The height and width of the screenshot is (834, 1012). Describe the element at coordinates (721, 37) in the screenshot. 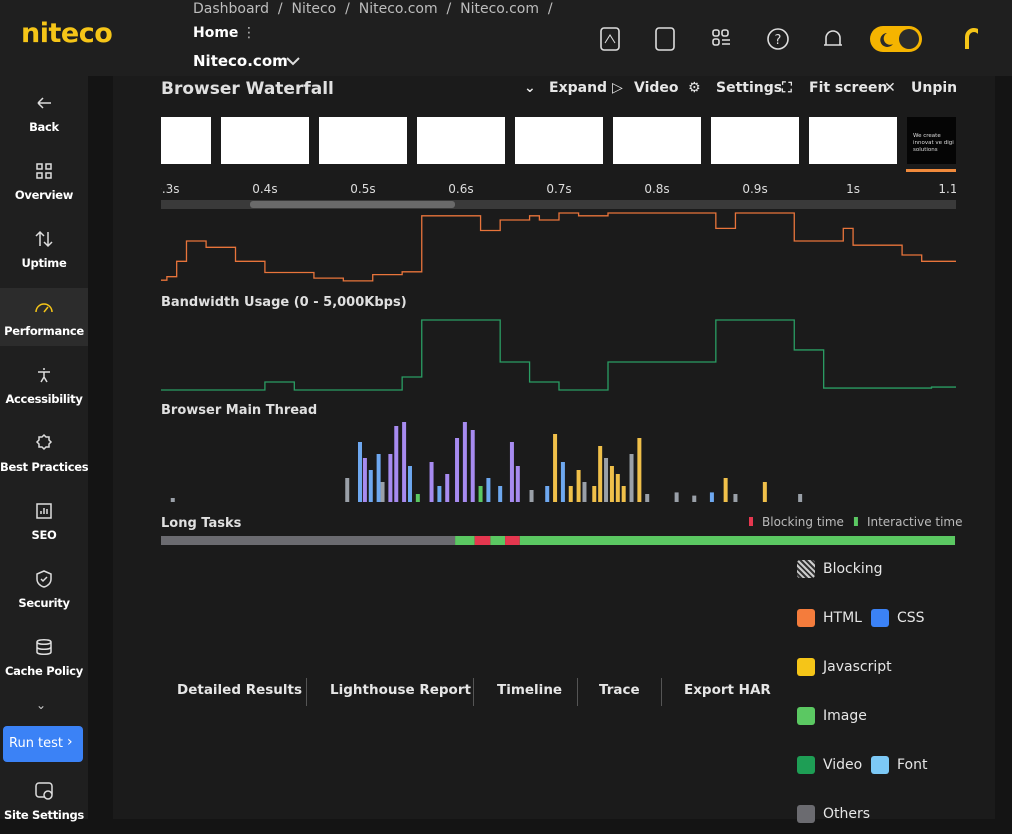

I see `apps-icon` at that location.